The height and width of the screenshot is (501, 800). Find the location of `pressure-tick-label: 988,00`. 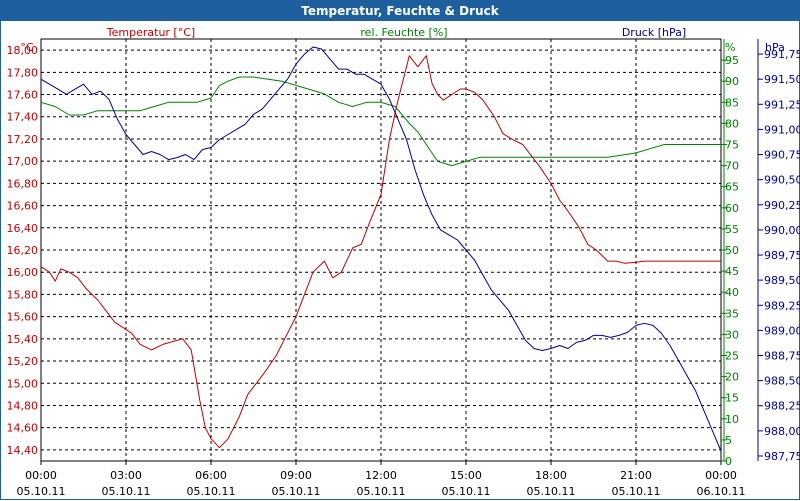

pressure-tick-label: 988,00 is located at coordinates (782, 431).